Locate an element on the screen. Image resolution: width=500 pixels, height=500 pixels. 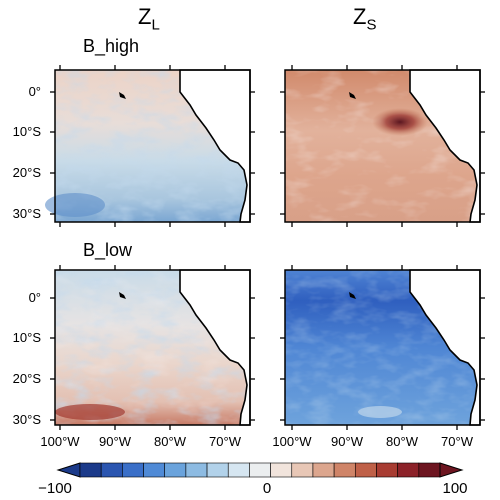
panel-zl-bhigh is located at coordinates (148, 146).